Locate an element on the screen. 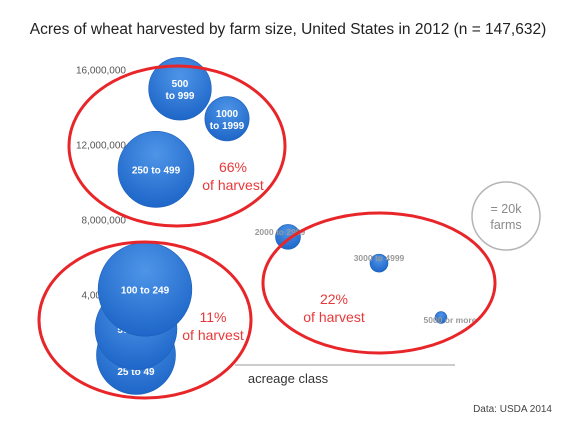 The image size is (576, 432). bubble-label: 1000 to 1999 is located at coordinates (227, 120).